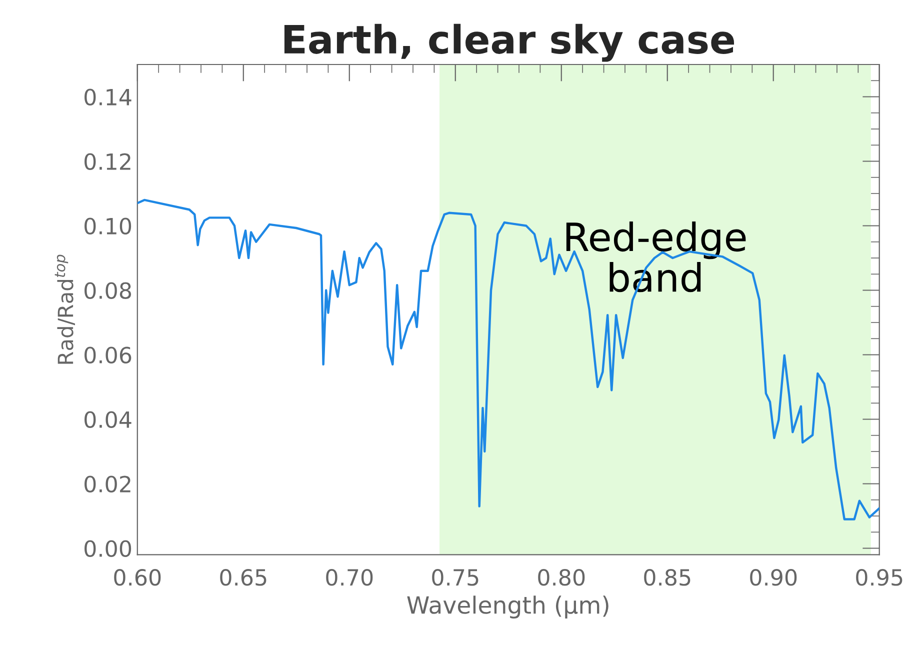 Image resolution: width=916 pixels, height=645 pixels. I want to click on y-tick-label: 0.14, so click(108, 97).